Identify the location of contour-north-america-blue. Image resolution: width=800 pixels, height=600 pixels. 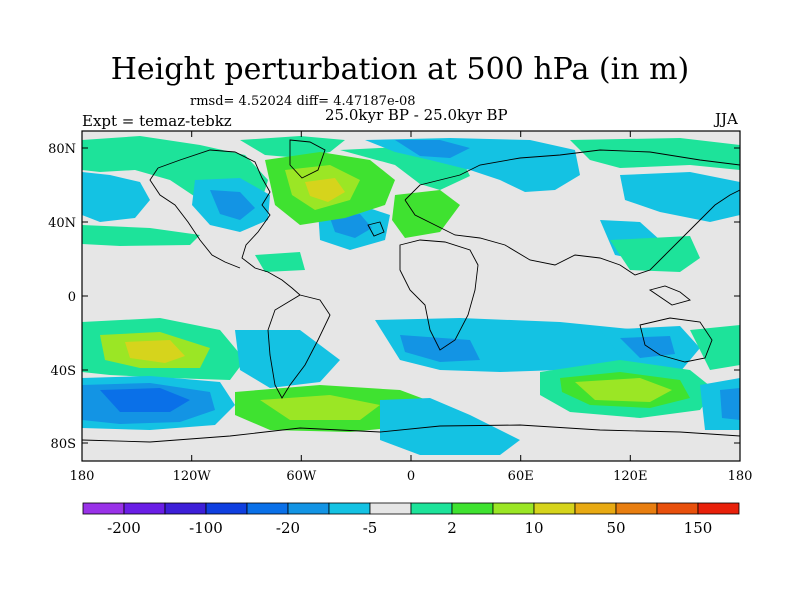
(232, 205).